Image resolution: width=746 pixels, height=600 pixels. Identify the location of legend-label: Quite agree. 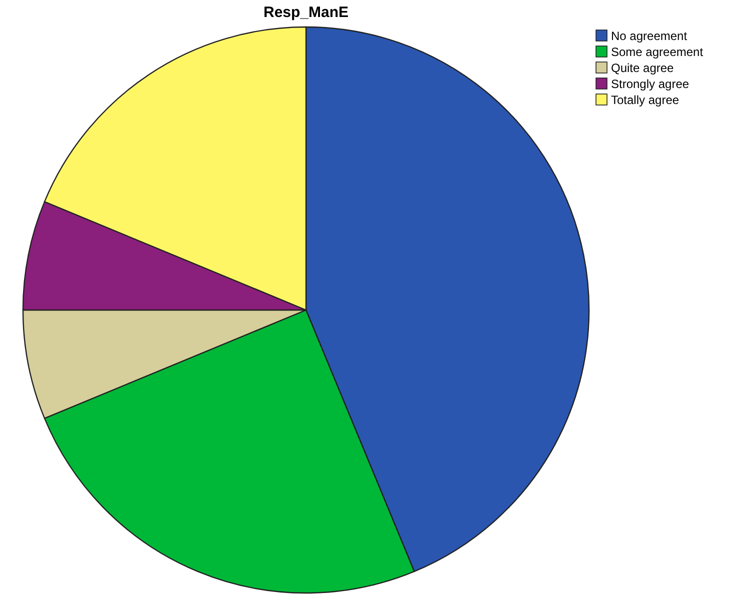
(642, 68).